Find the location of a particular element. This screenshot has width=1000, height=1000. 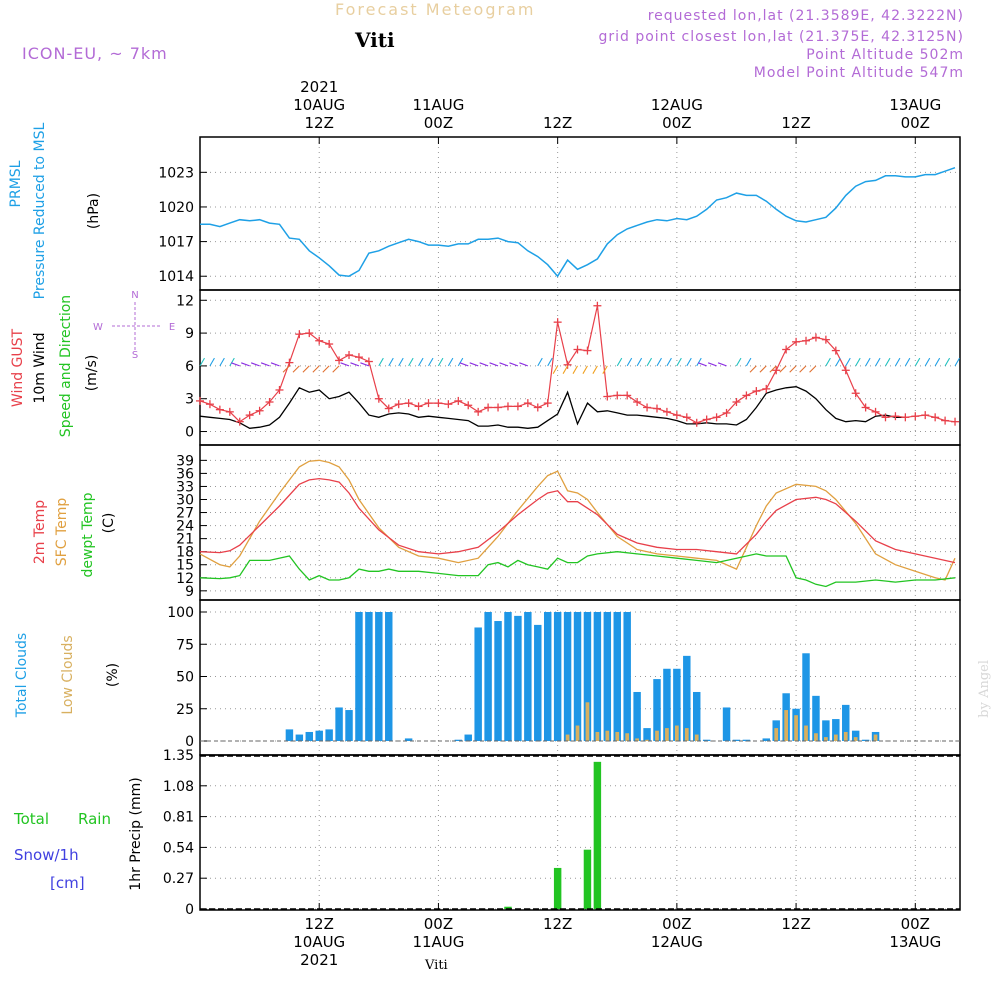

model-altitude: Model Point Altitude 547m is located at coordinates (858, 73).